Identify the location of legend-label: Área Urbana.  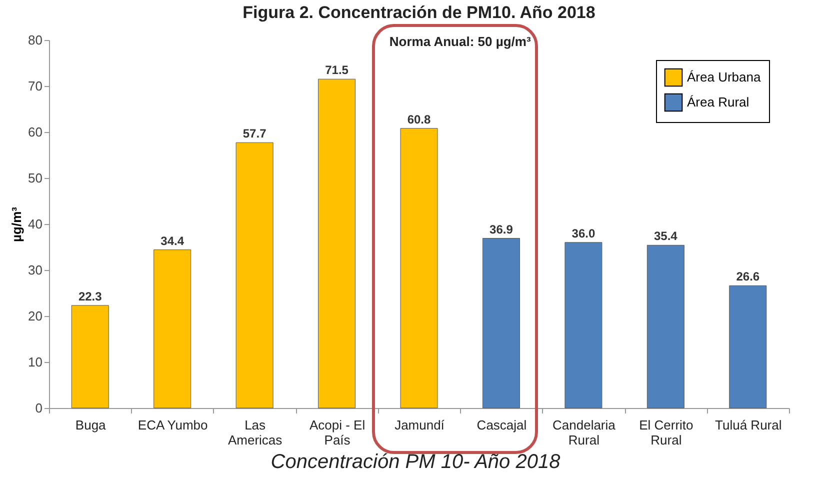
(724, 77).